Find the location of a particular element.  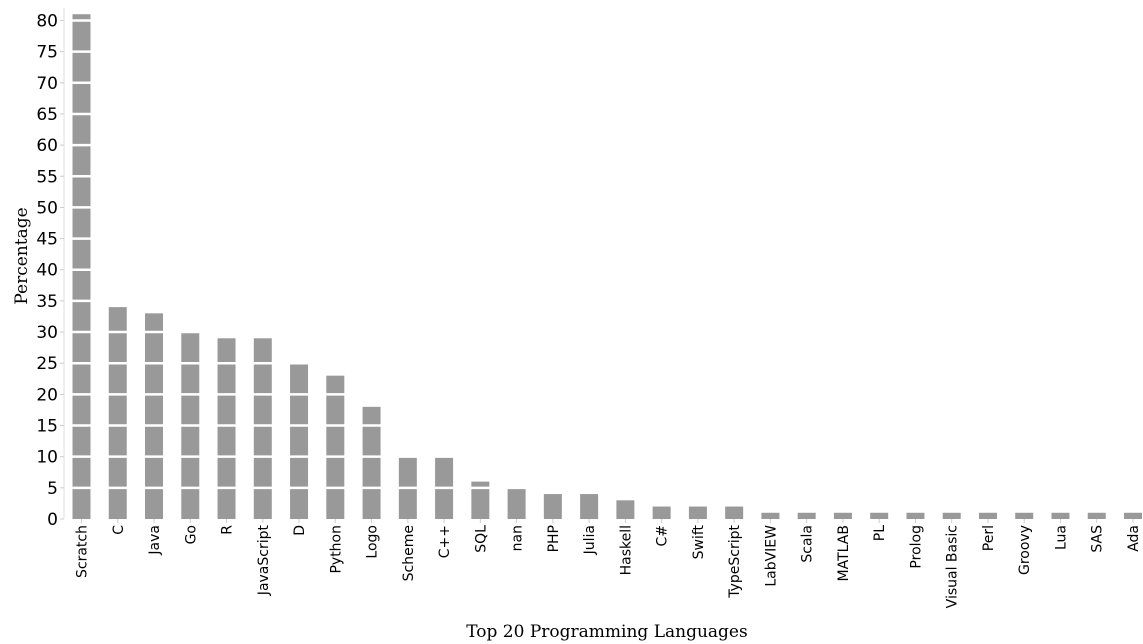

x-tick-label-python: Python is located at coordinates (336, 549).